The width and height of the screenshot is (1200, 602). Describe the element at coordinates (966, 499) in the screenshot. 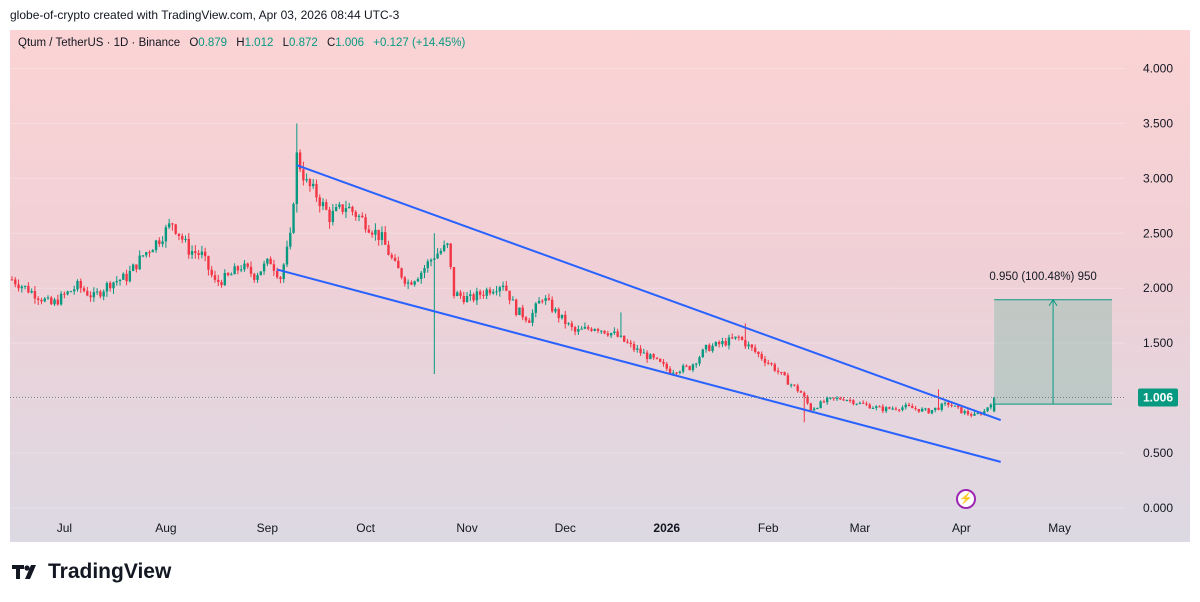

I see `lightning-icon: ⚡` at that location.